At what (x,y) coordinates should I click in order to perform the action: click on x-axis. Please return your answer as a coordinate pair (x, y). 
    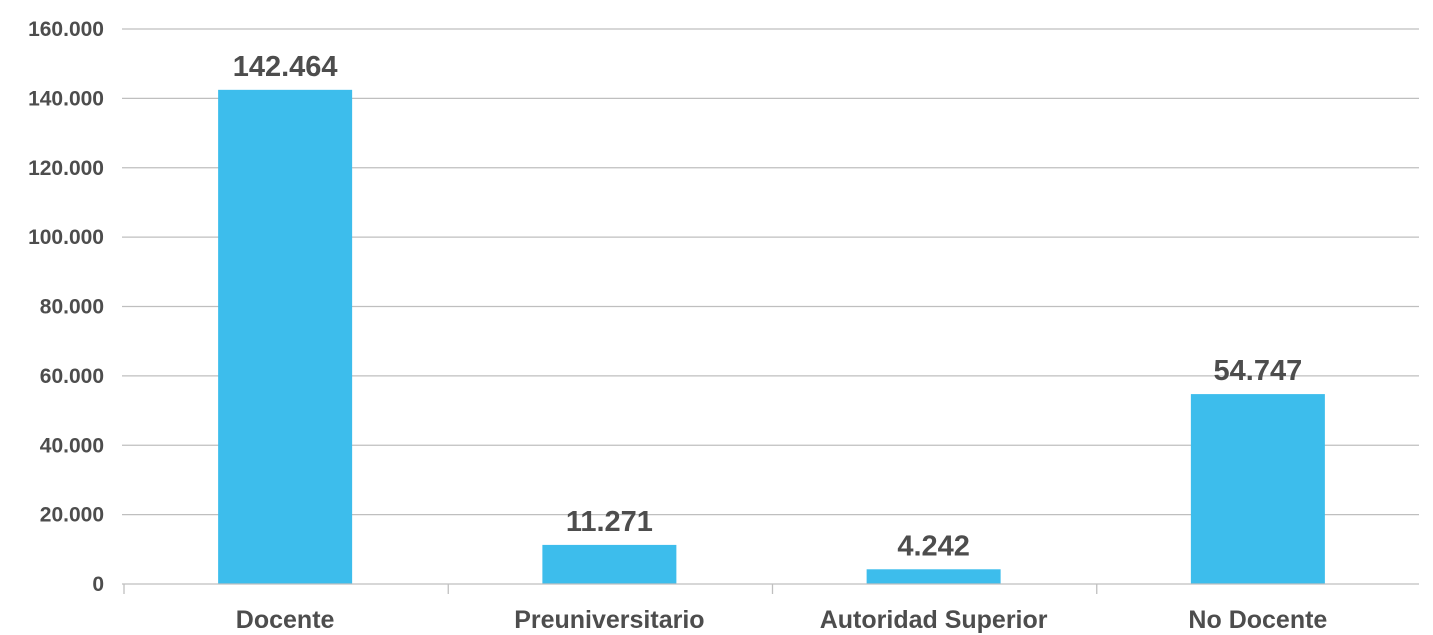
    Looking at the image, I should click on (770, 588).